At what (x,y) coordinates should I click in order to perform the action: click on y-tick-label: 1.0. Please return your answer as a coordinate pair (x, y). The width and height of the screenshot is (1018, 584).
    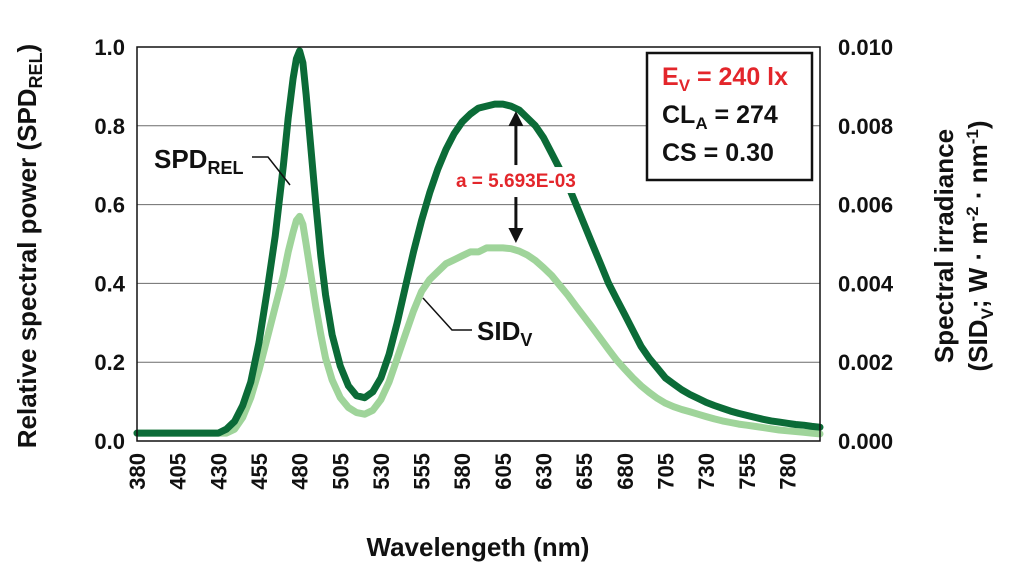
    Looking at the image, I should click on (109, 47).